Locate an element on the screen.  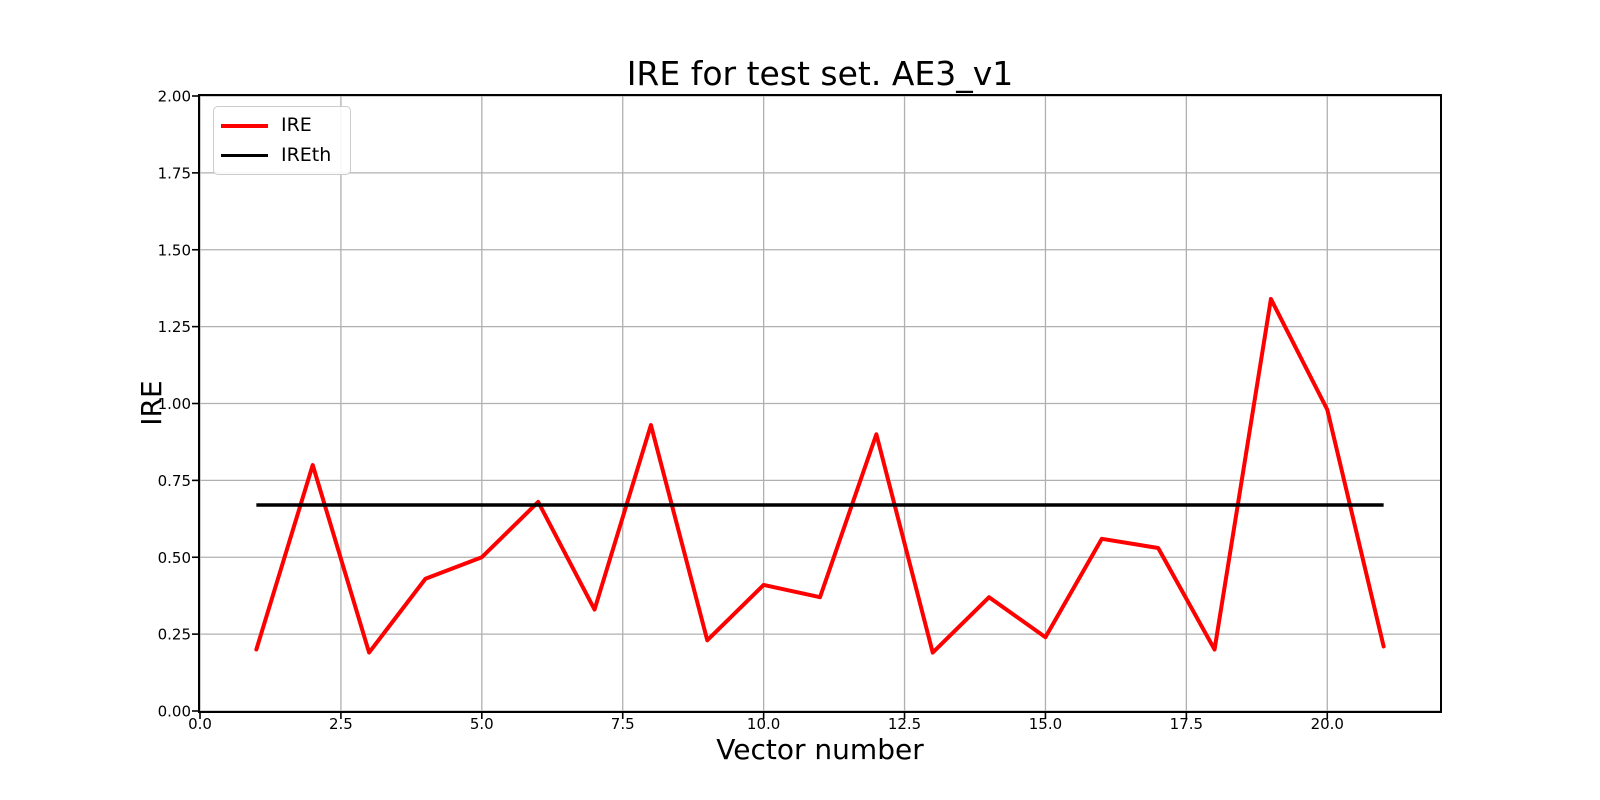
x-axis-label: Vector number is located at coordinates (820, 749).